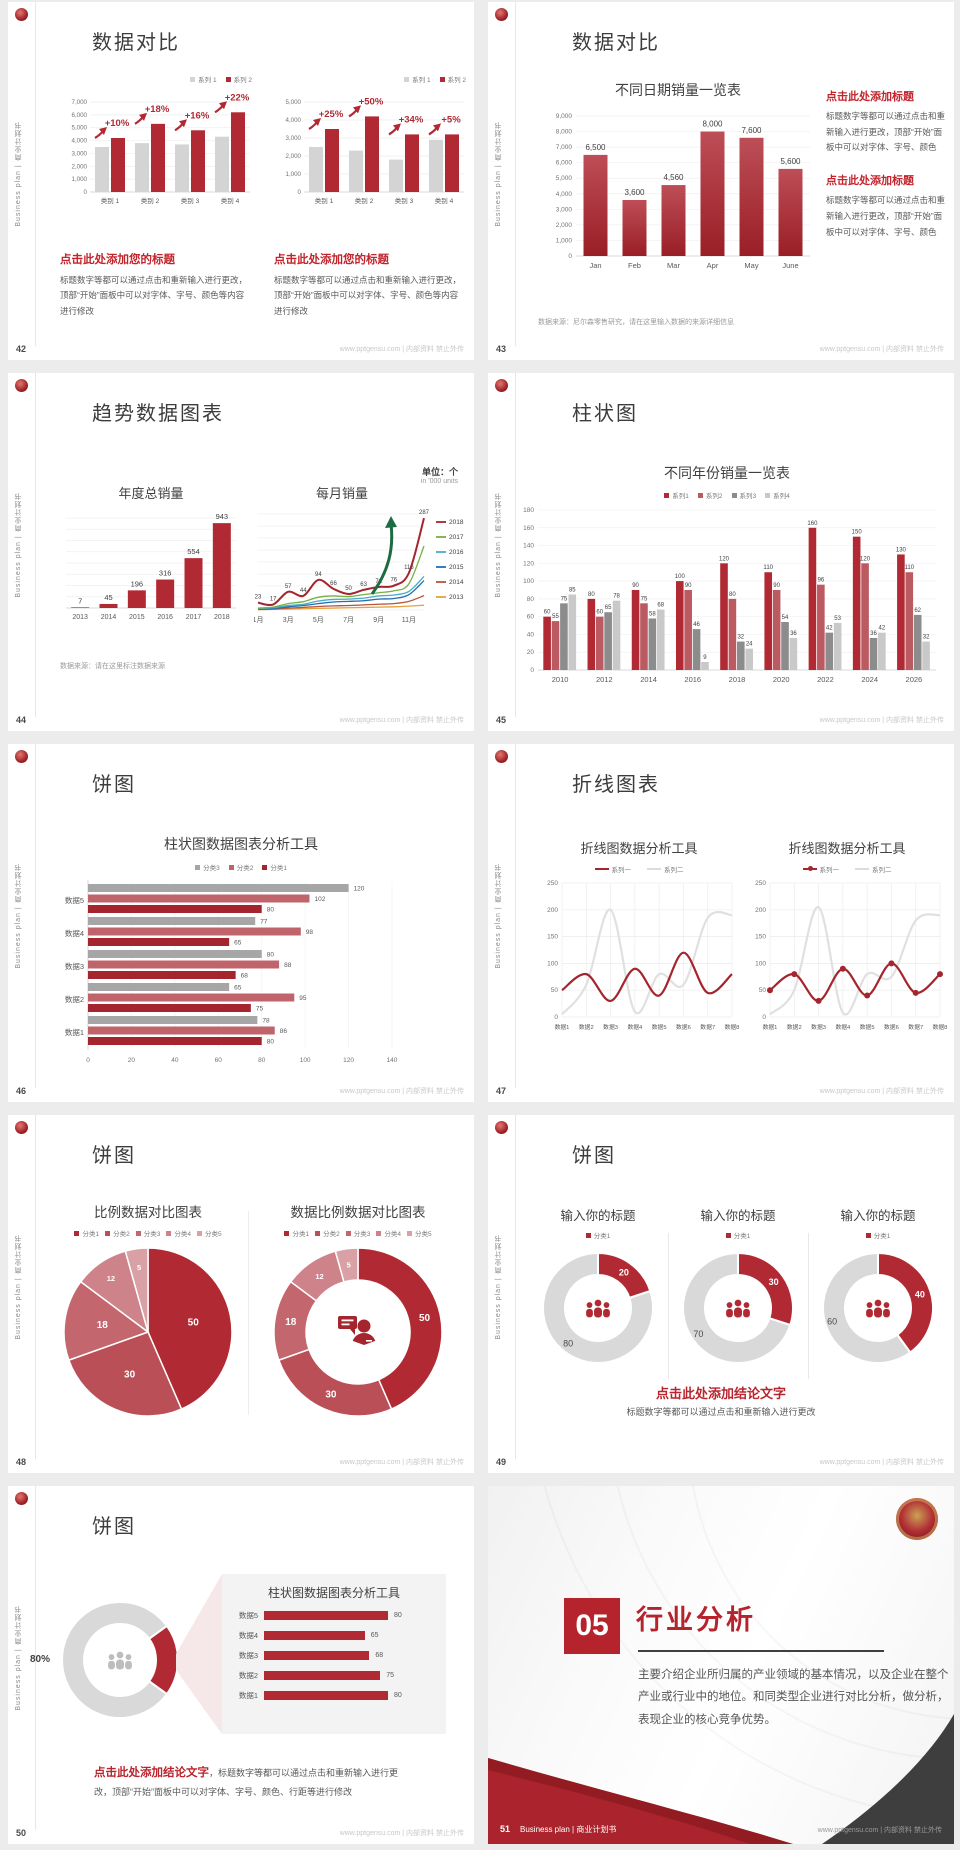  I want to click on legend-label: 分类2, so click(121, 1234).